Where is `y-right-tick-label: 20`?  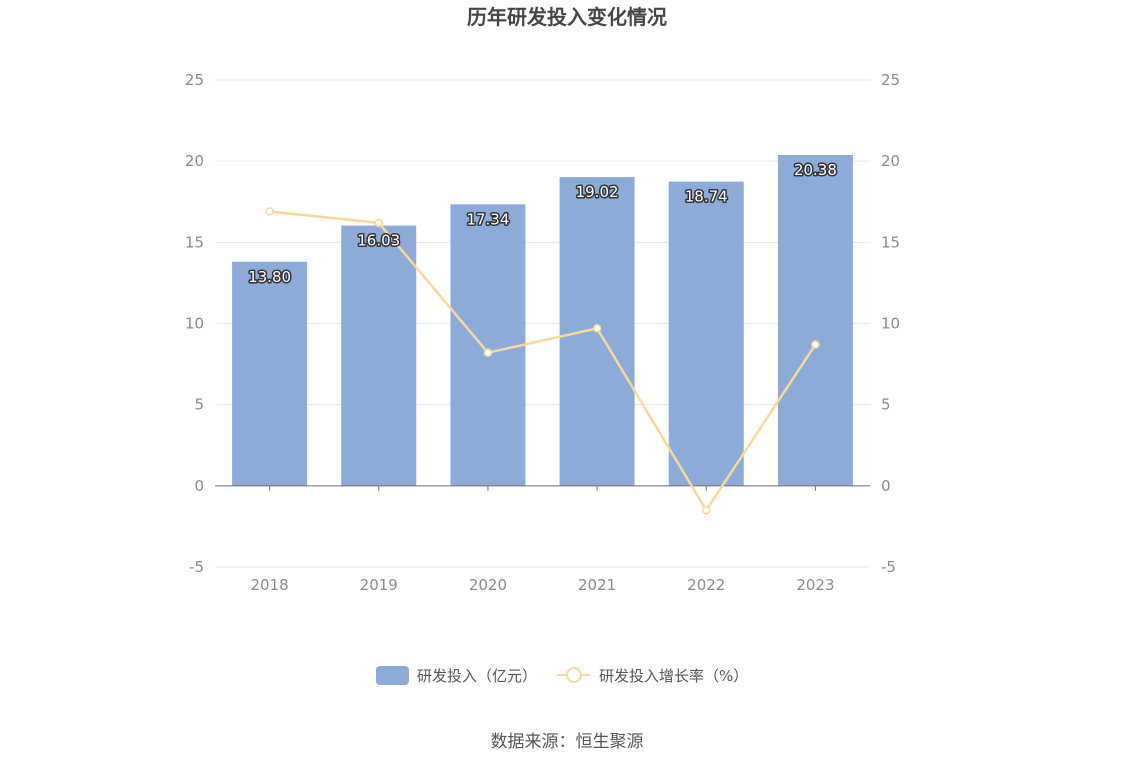
y-right-tick-label: 20 is located at coordinates (890, 161).